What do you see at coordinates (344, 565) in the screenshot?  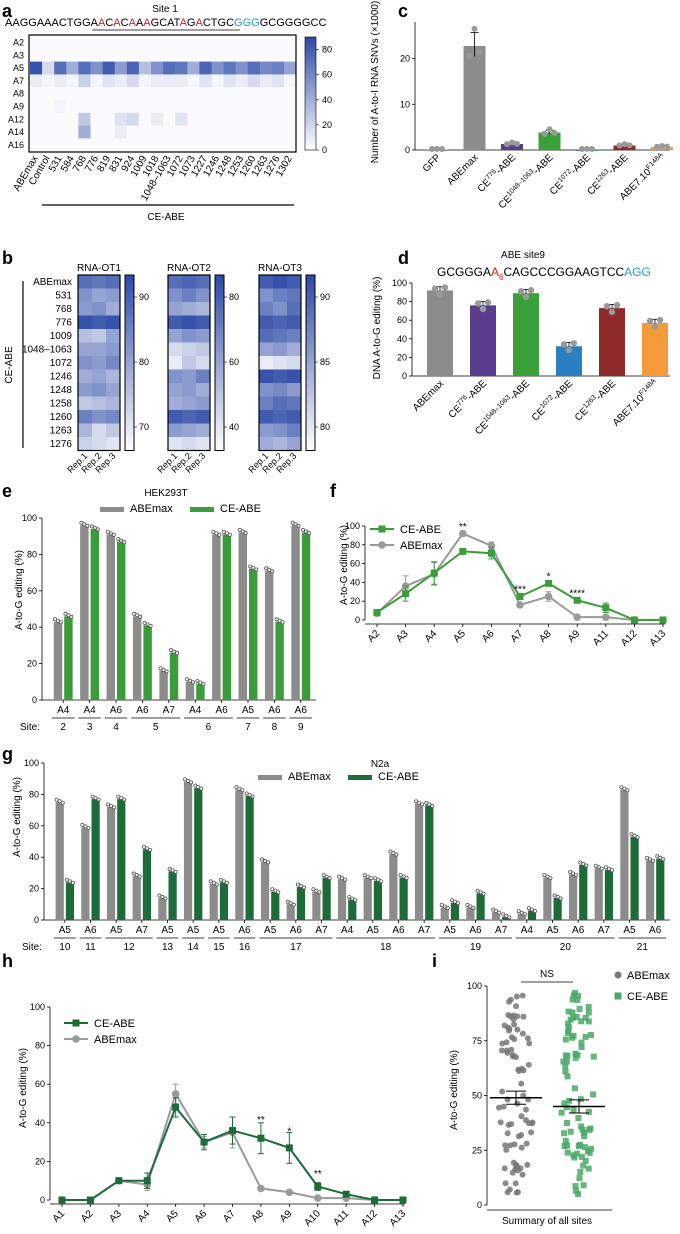 I see `f-ylabel: A-to-G editing (%)` at bounding box center [344, 565].